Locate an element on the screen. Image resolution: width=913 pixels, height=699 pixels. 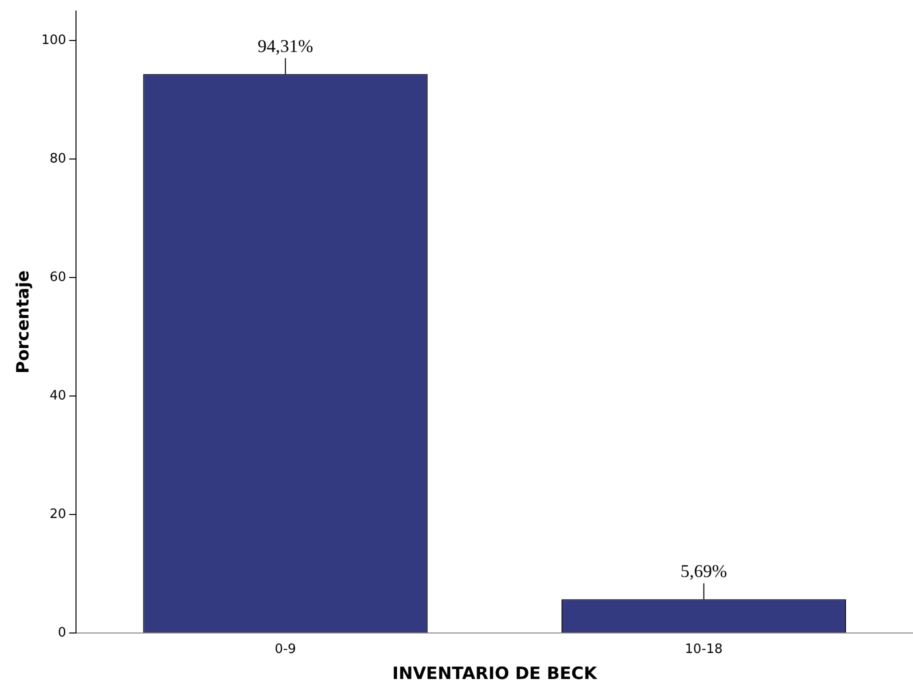
data-label: 5,69% is located at coordinates (704, 571).